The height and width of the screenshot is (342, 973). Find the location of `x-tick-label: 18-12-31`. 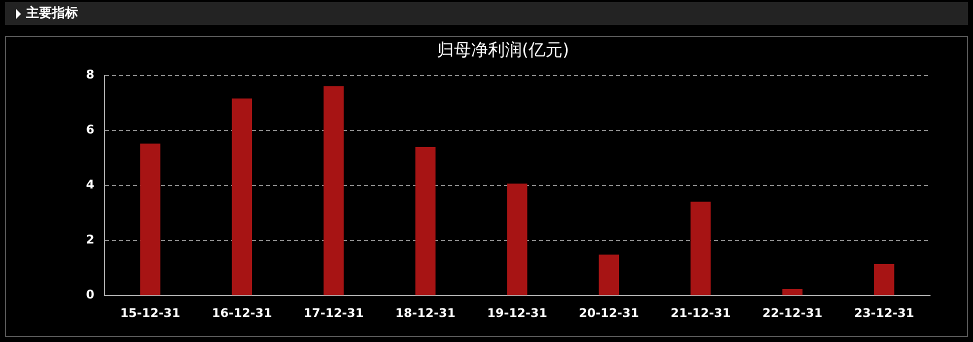

x-tick-label: 18-12-31 is located at coordinates (425, 313).